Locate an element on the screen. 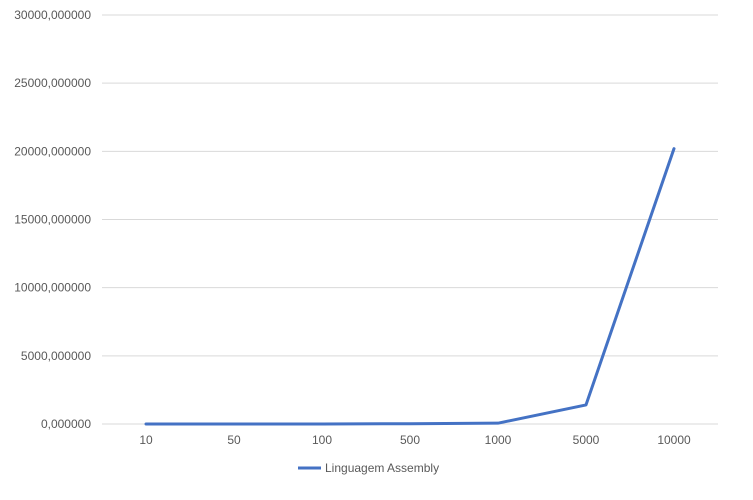 The image size is (753, 500). y-tick-label: 5000,000000 is located at coordinates (56, 356).